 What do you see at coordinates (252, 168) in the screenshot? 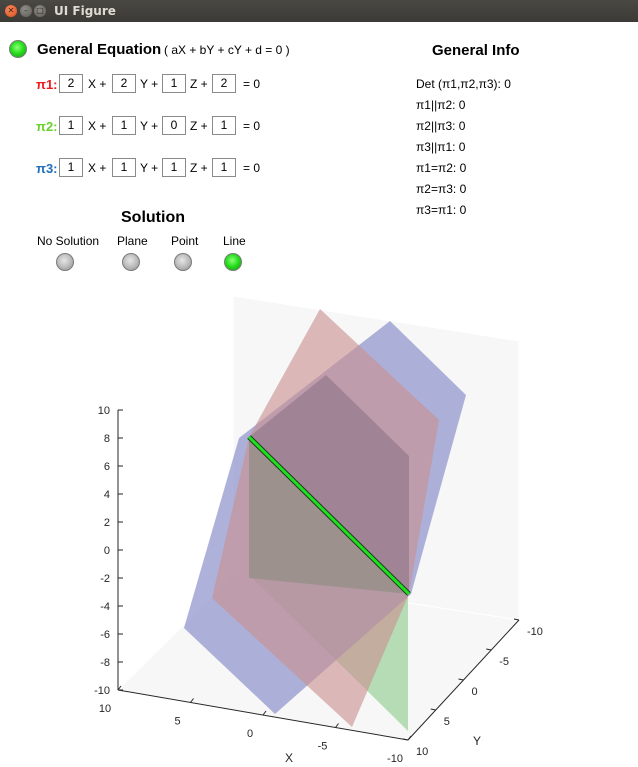
I see `pi3-equals: = 0` at bounding box center [252, 168].